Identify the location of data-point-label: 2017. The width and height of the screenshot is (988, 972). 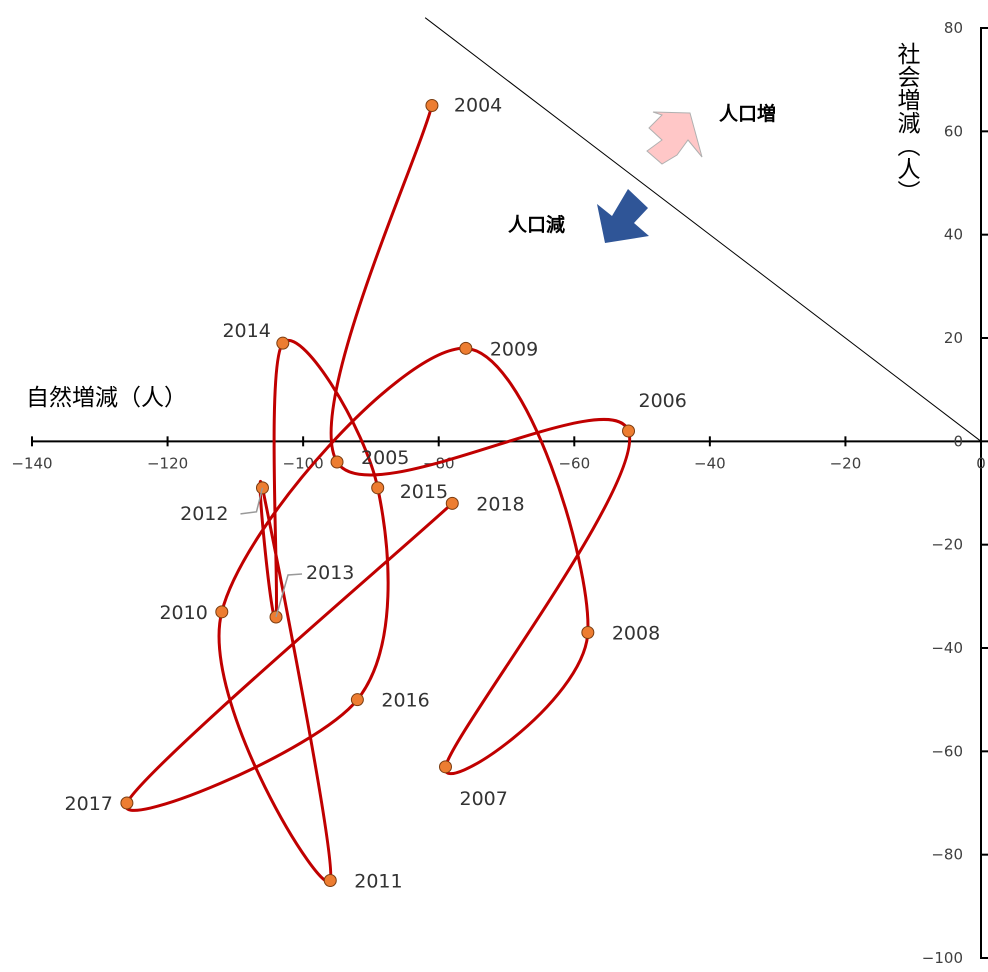
(89, 804).